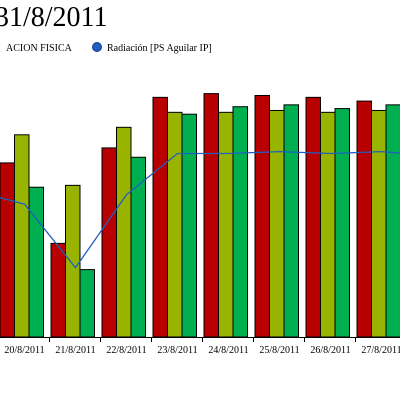 The image size is (400, 400). What do you see at coordinates (54, 17) in the screenshot?
I see `chart-title: 31/8/2011` at bounding box center [54, 17].